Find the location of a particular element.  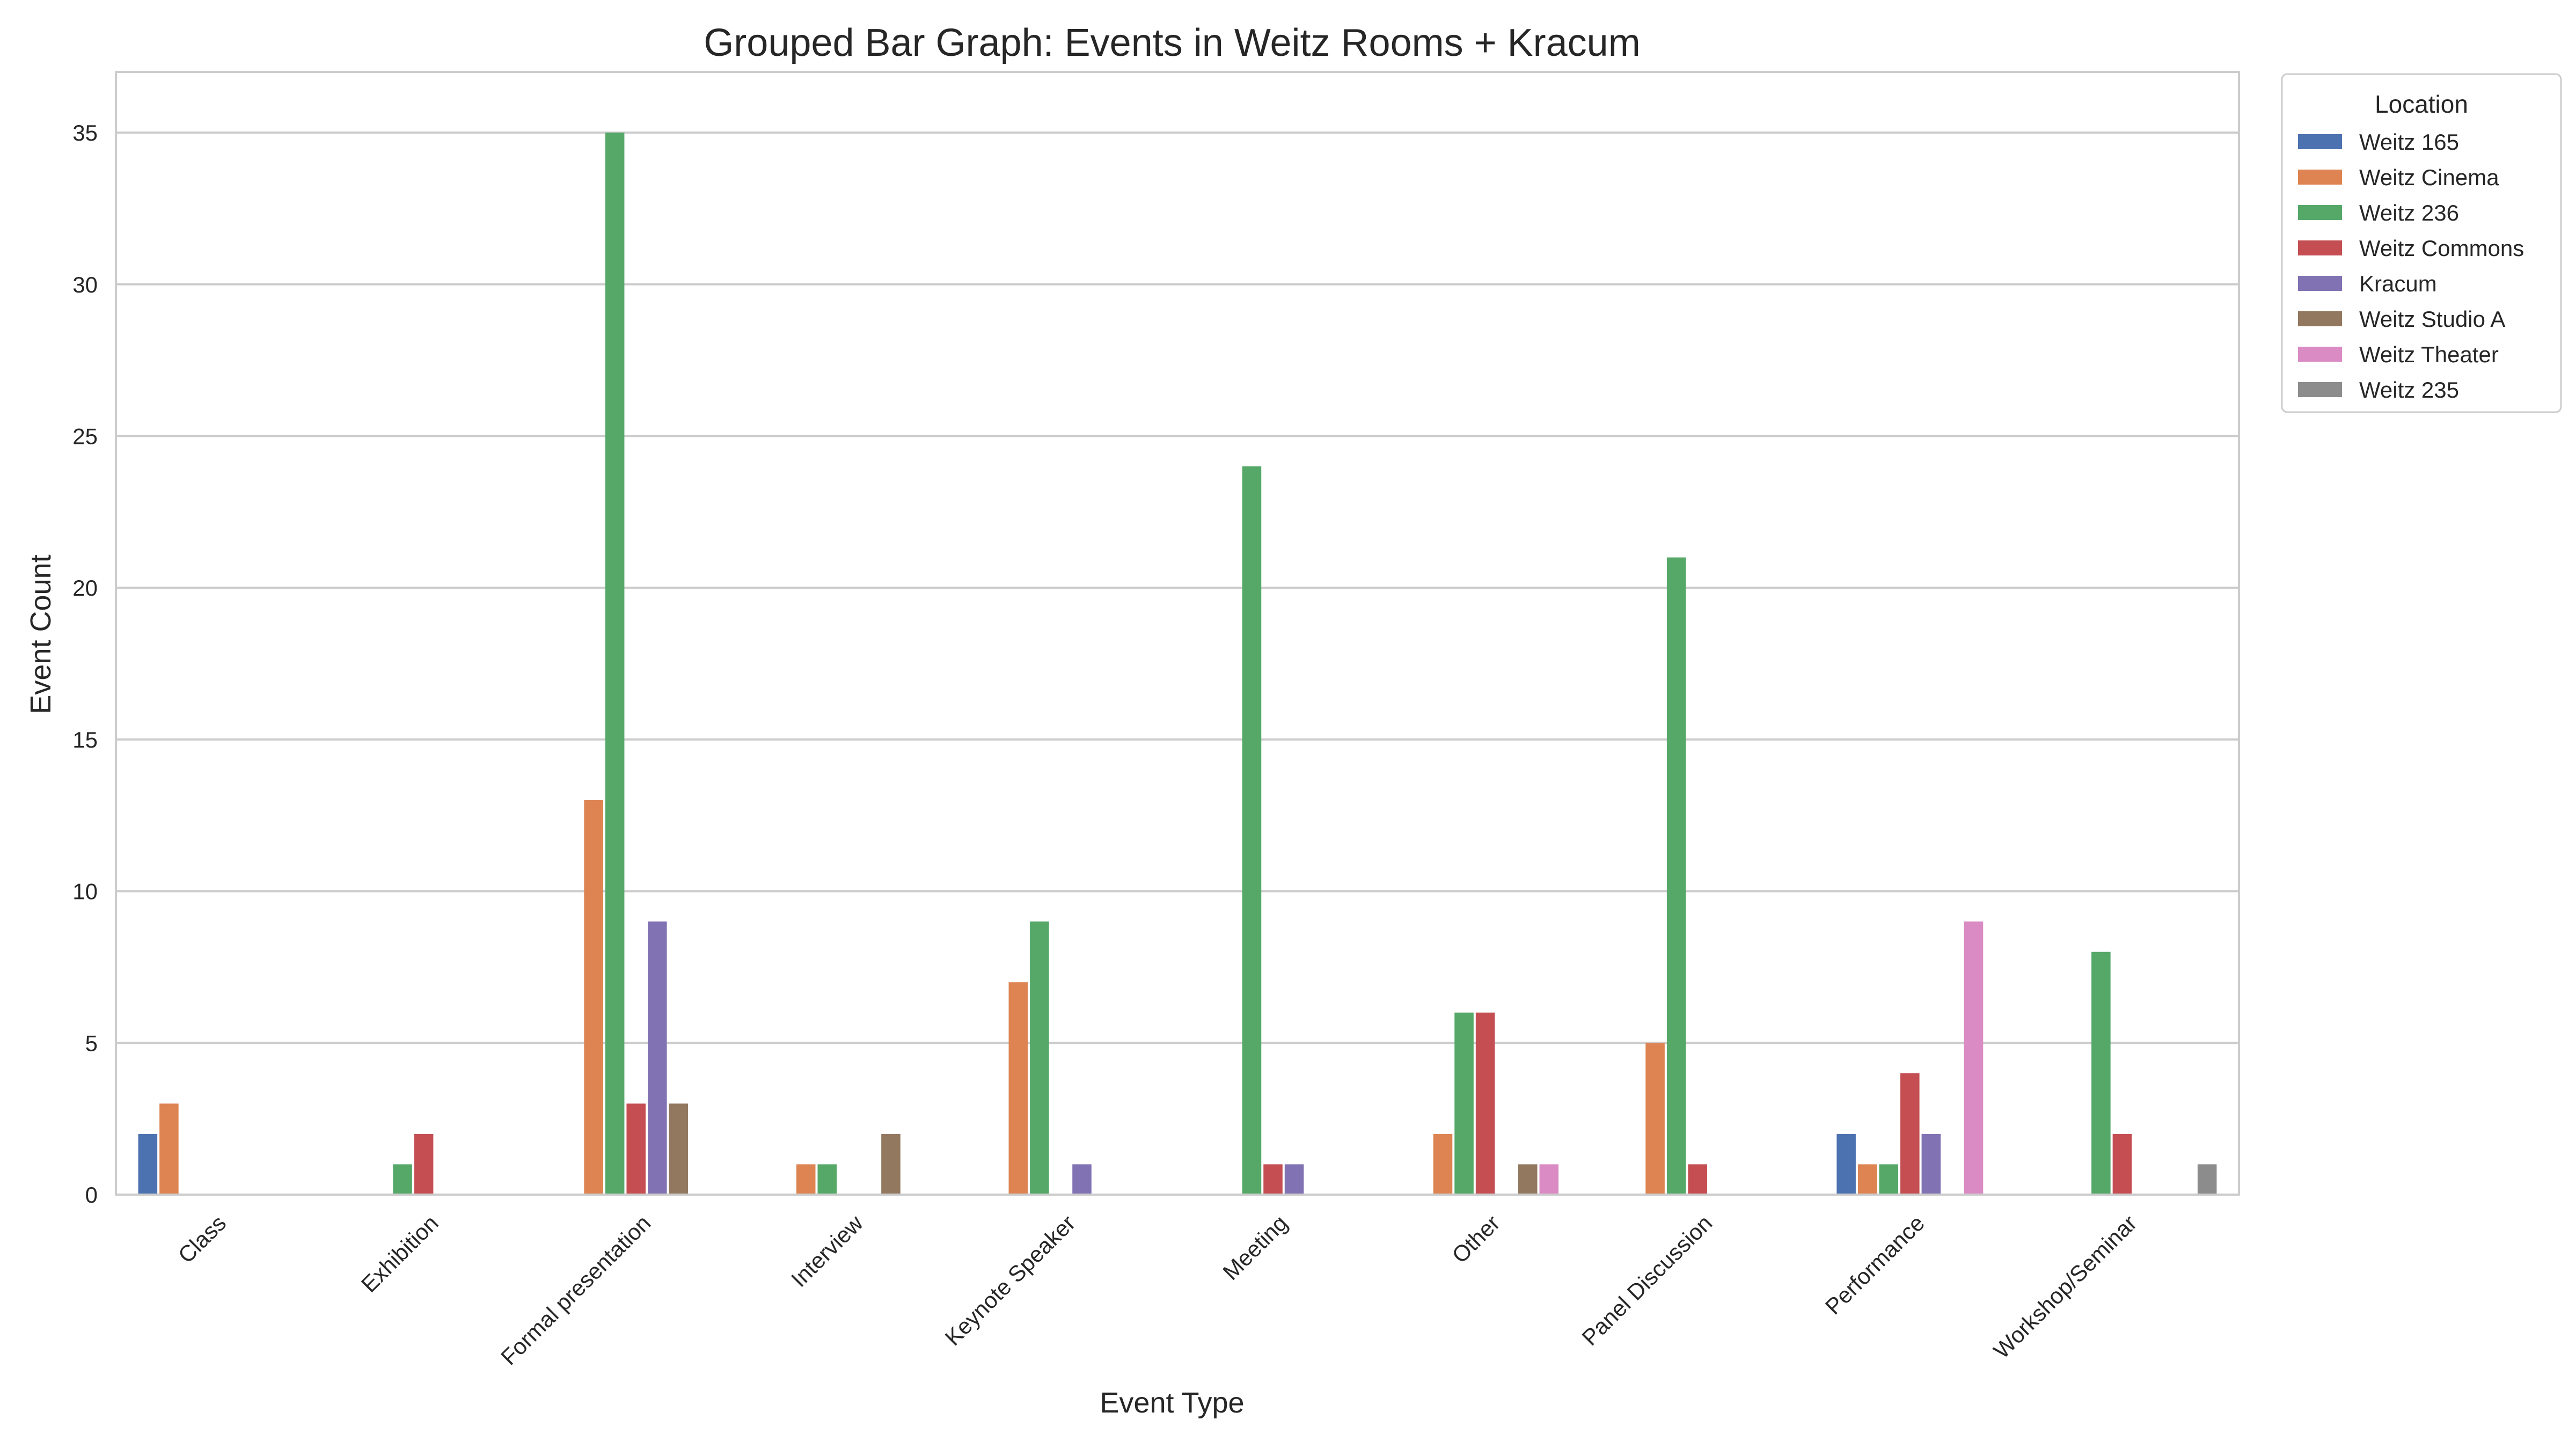

x-tick-label: Workshop/Seminar is located at coordinates (2064, 1286).